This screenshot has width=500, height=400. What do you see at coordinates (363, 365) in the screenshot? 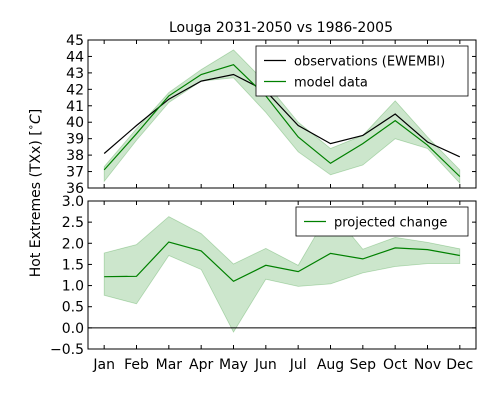
I see `x-tick-label: Sep` at bounding box center [363, 365].